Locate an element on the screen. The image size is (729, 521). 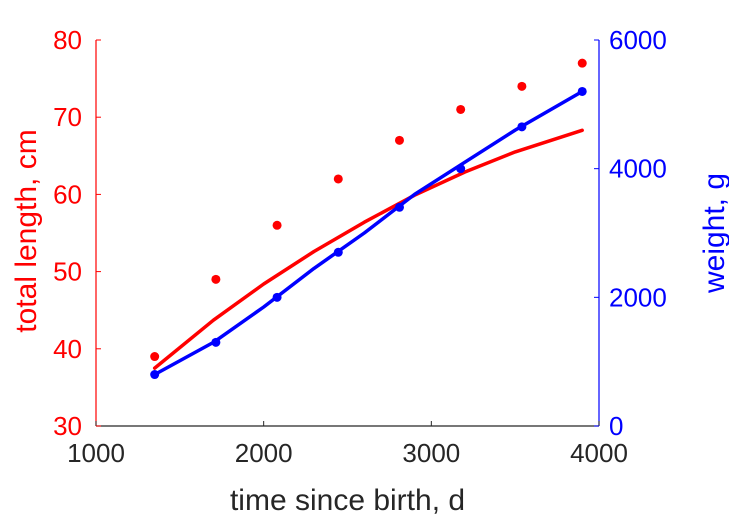
left-y-axis-label: total length, cm is located at coordinates (26, 230).